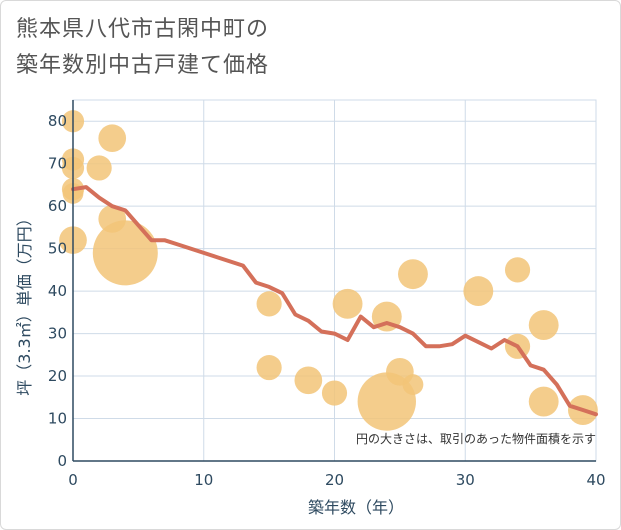 This screenshot has width=621, height=530. I want to click on y-tick-label: 50, so click(57, 249).